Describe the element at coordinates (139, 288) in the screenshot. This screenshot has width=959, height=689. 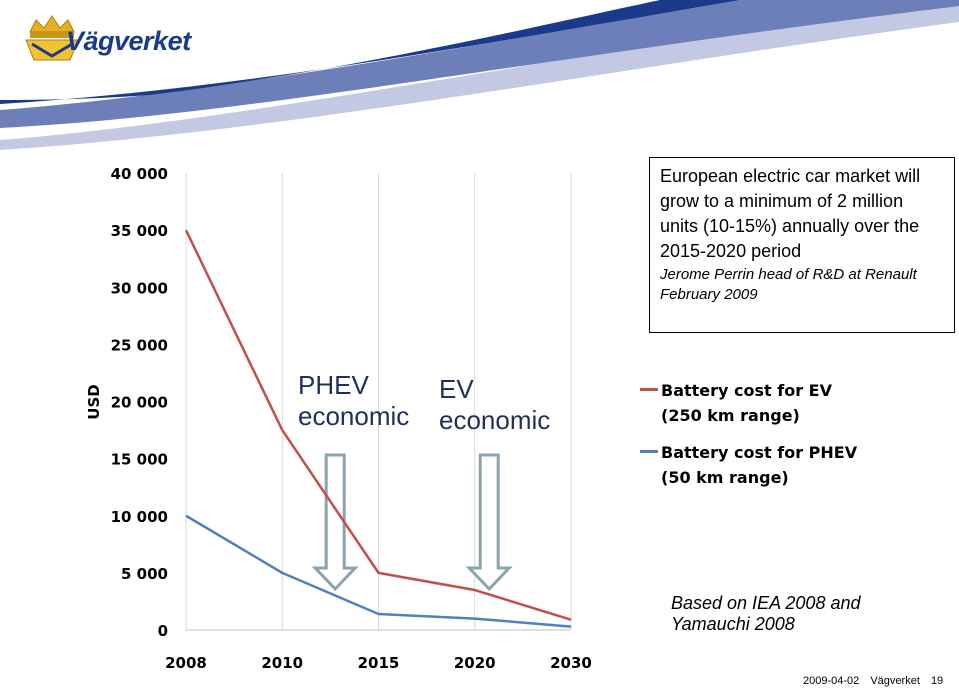
I see `y-tick-label: 30 000` at that location.